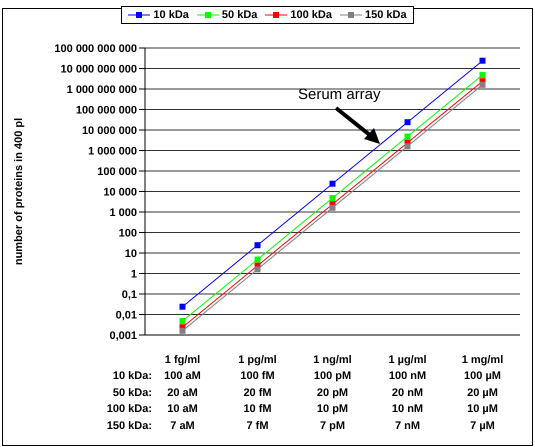 Image resolution: width=535 pixels, height=447 pixels. I want to click on legend-label: 10 kDa, so click(170, 15).